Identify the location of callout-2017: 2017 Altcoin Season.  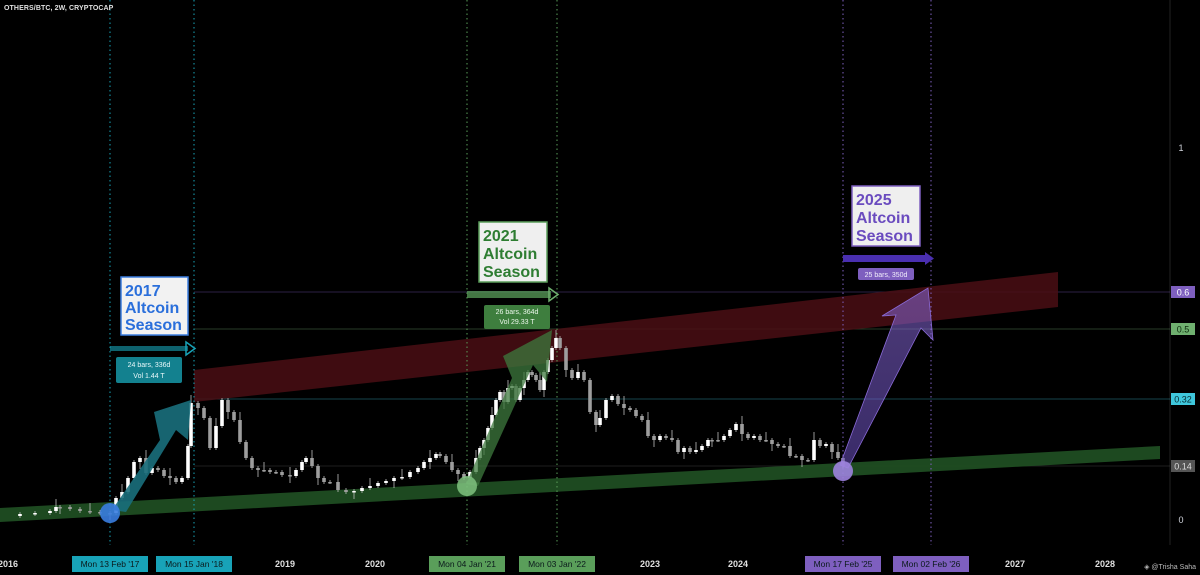
(154, 306).